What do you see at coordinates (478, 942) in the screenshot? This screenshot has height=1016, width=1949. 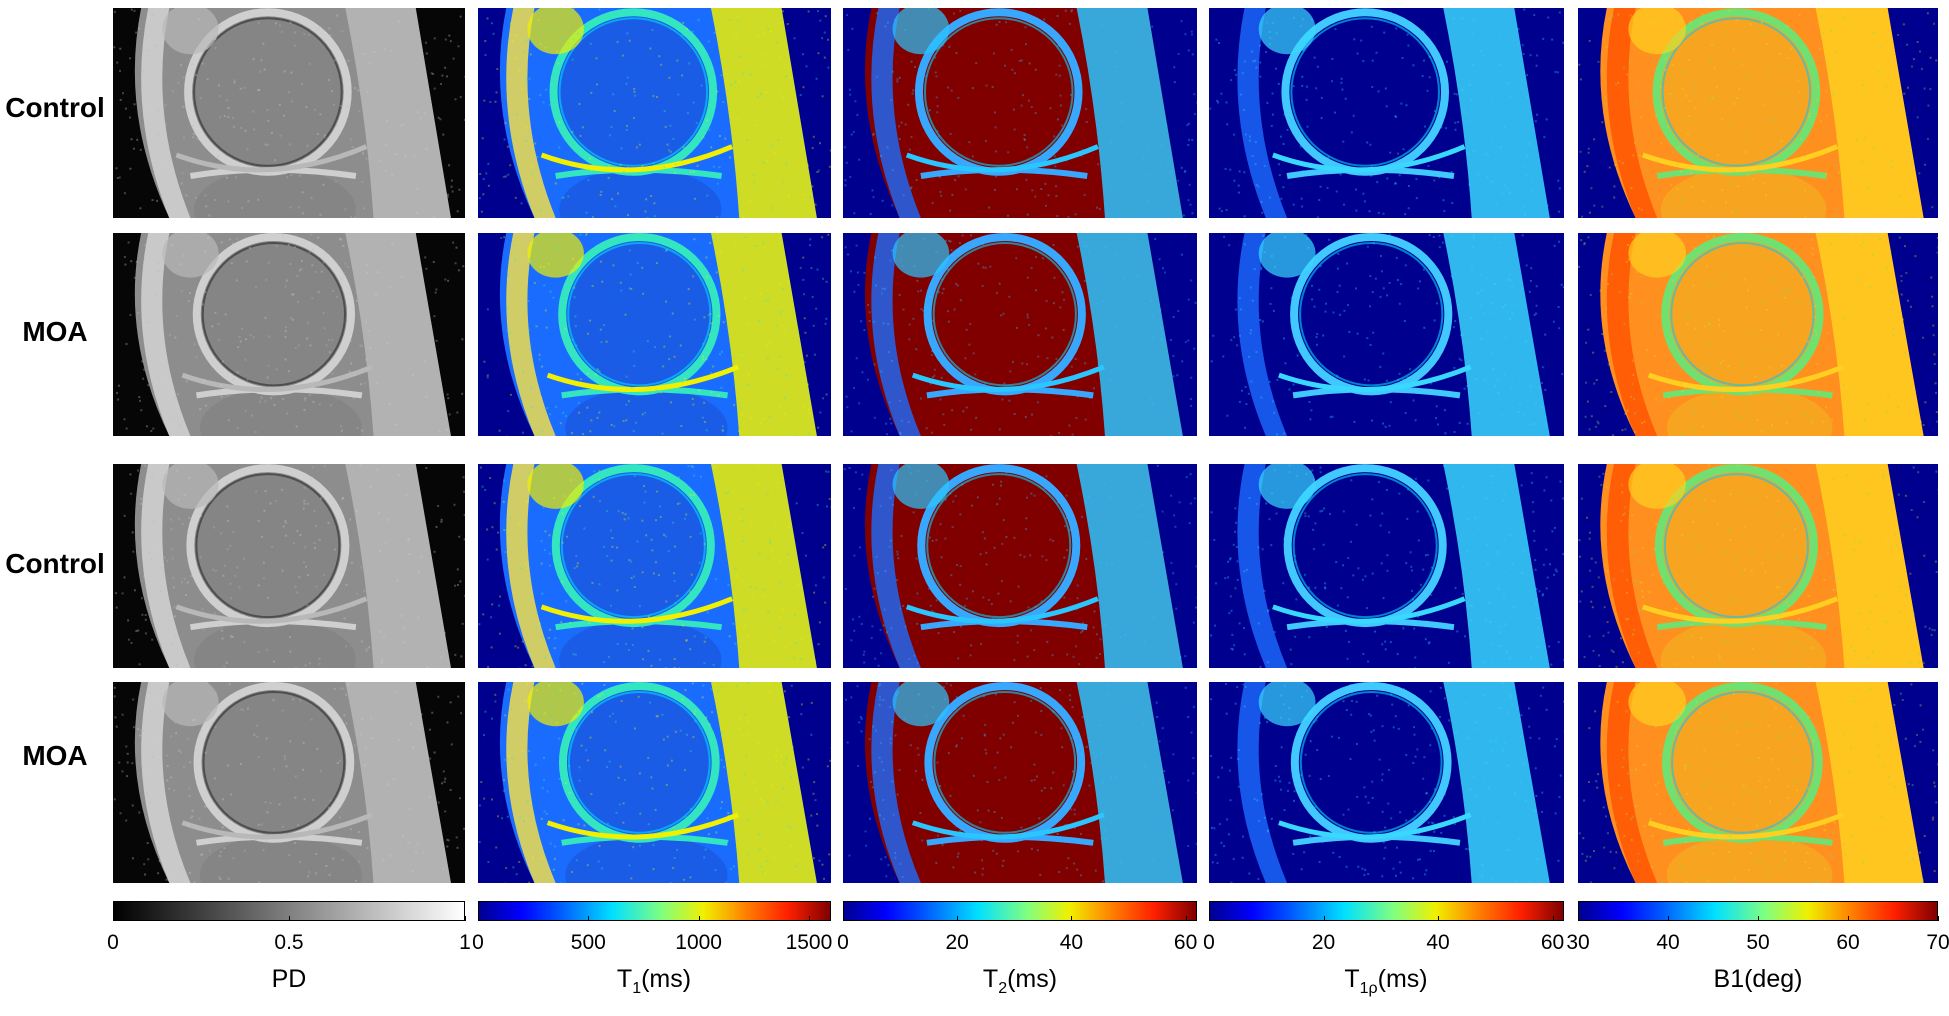 I see `tick-label-t1-0: 0` at bounding box center [478, 942].